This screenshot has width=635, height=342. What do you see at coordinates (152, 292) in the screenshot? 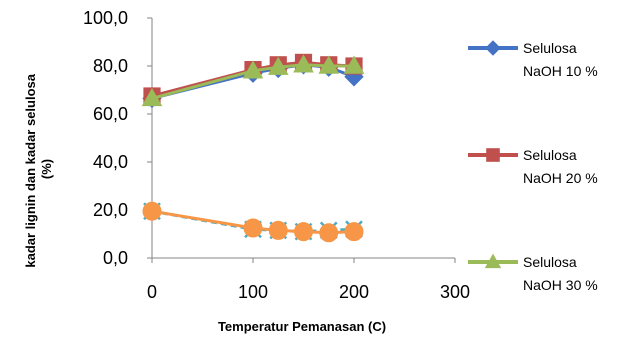
I see `x-tick-label: 0` at bounding box center [152, 292].